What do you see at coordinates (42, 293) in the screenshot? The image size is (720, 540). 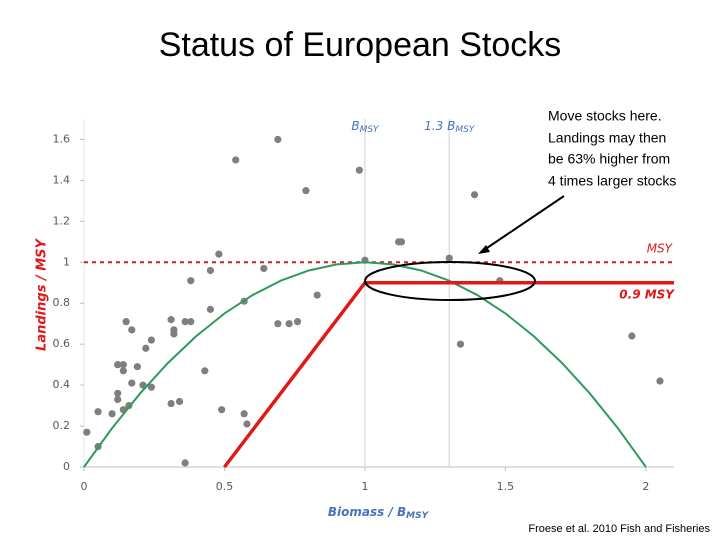 I see `y-axis-label: Landings / MSY` at bounding box center [42, 293].